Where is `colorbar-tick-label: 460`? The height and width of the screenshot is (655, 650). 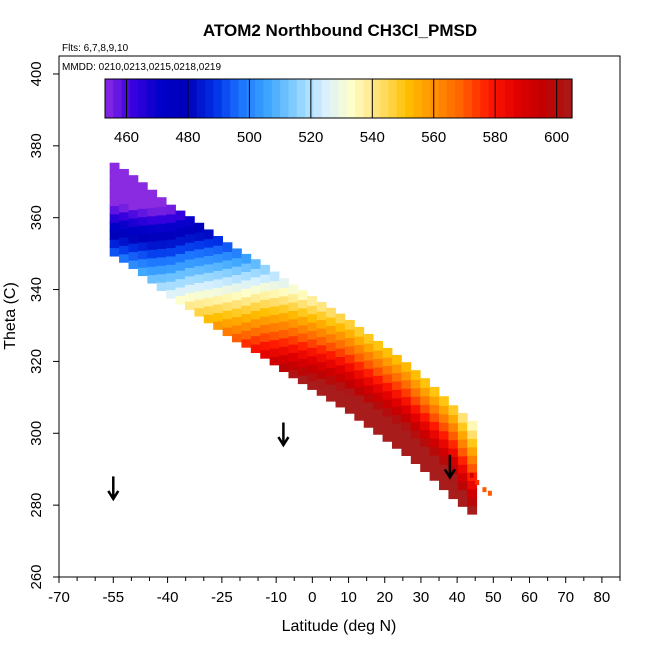 colorbar-tick-label: 460 is located at coordinates (126, 137).